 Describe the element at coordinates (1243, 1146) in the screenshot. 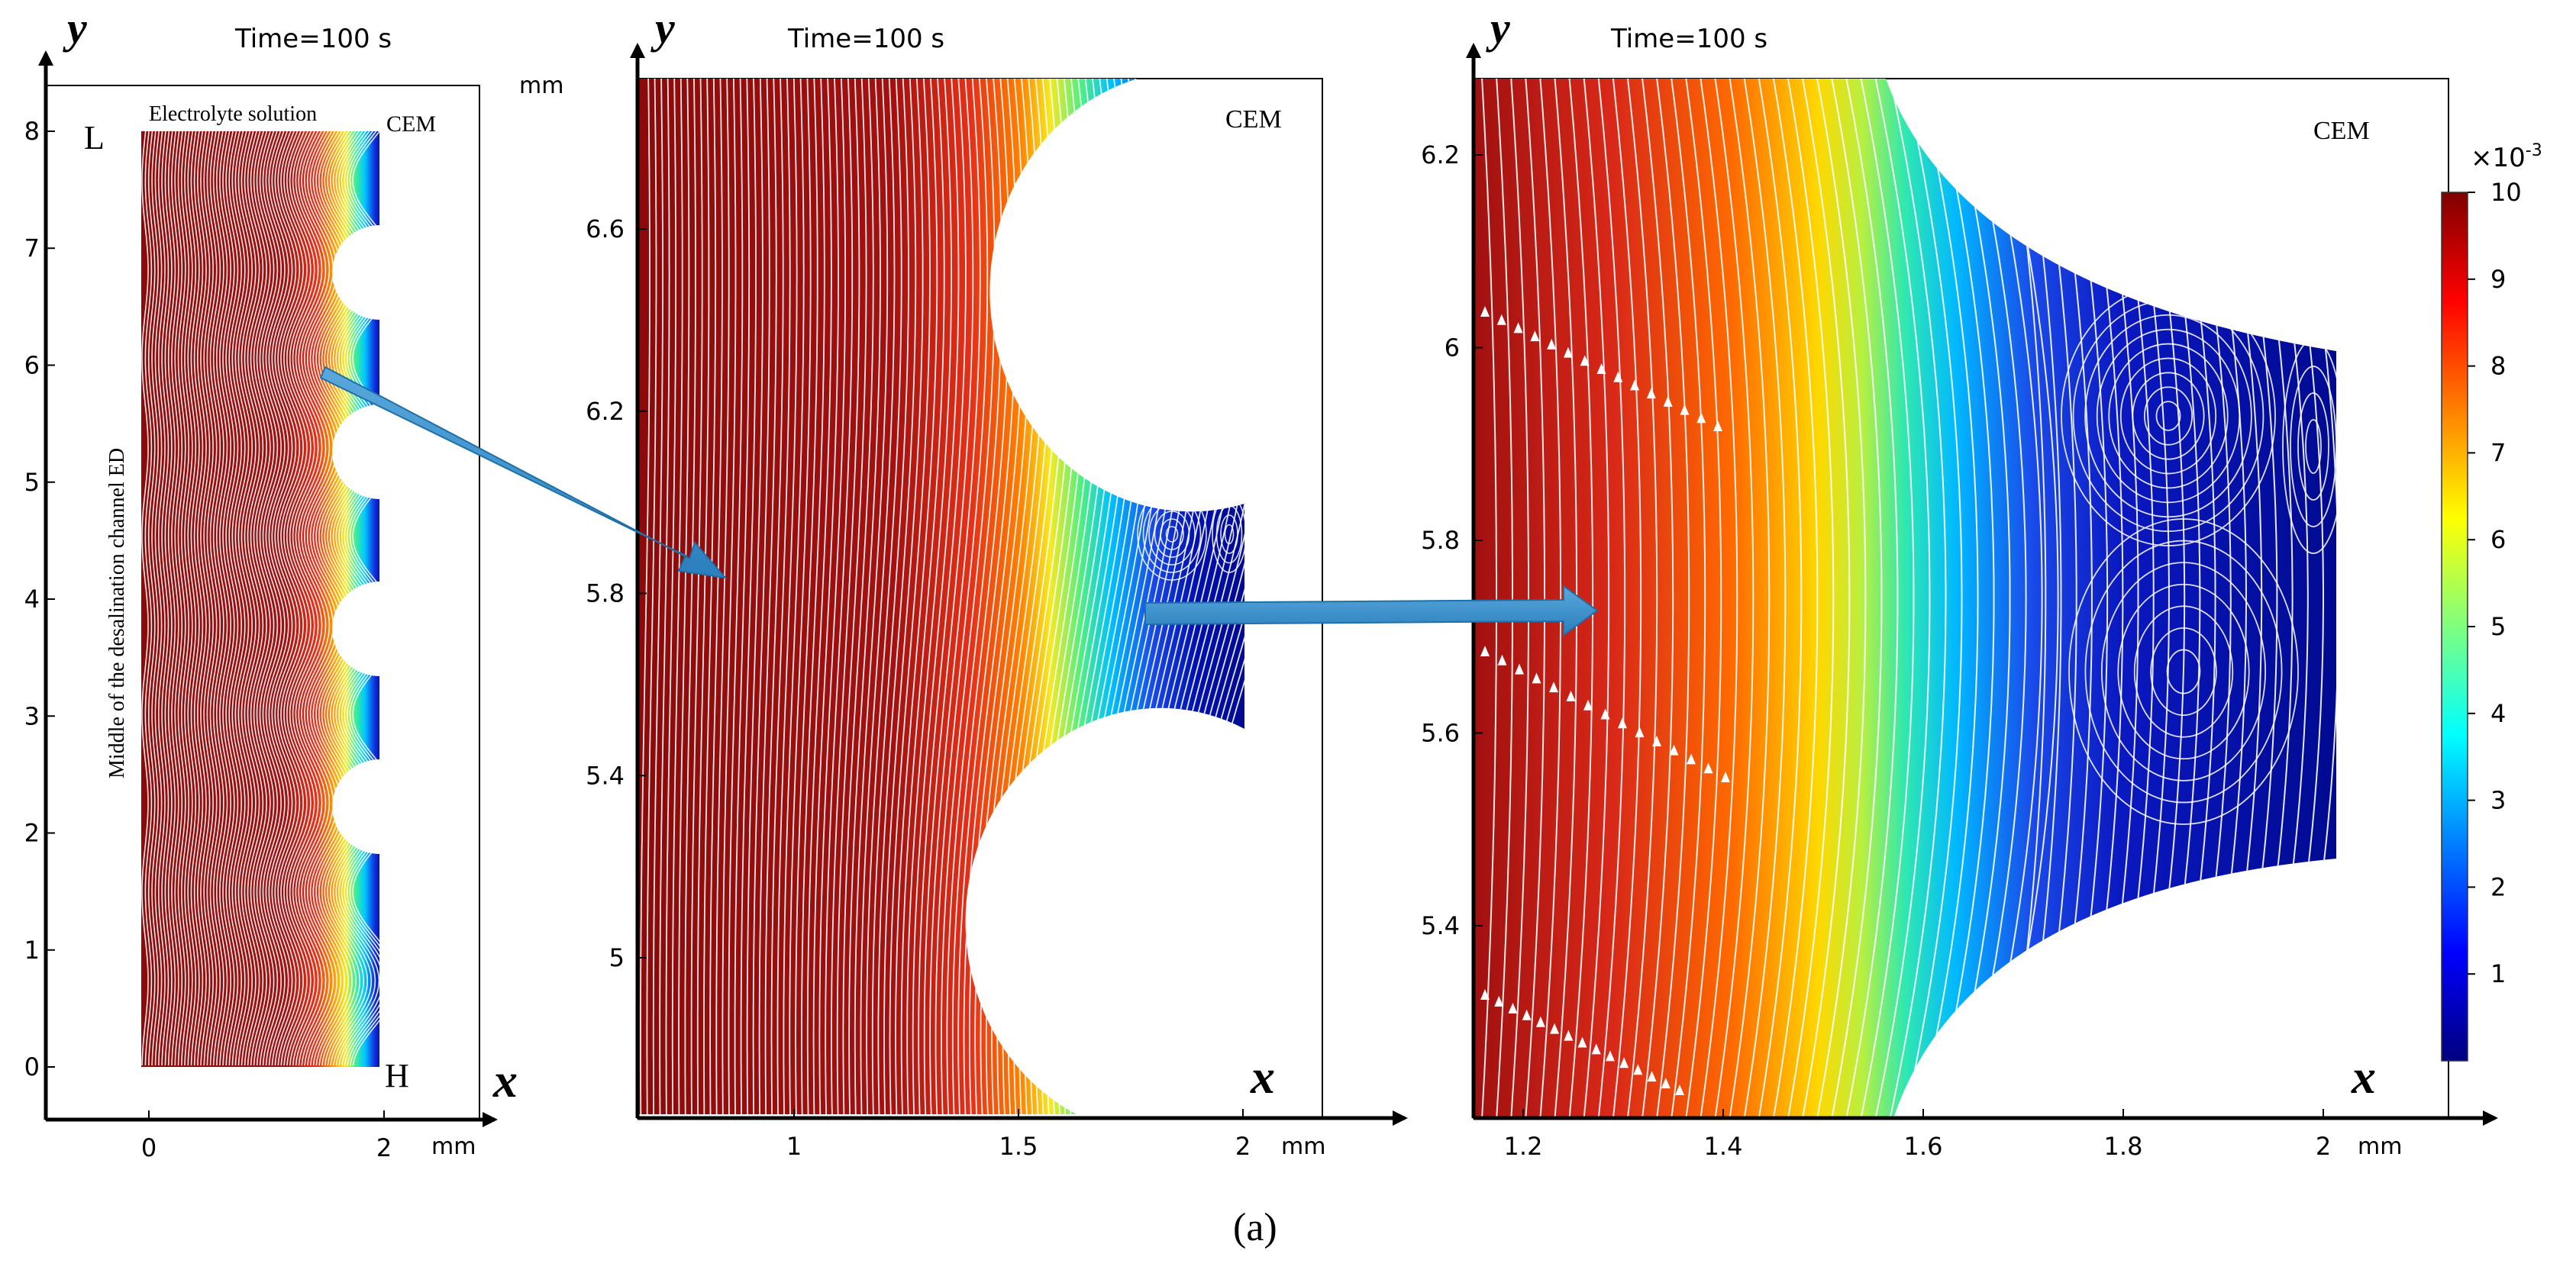

I see `panel2-x-tick-label: 2` at that location.